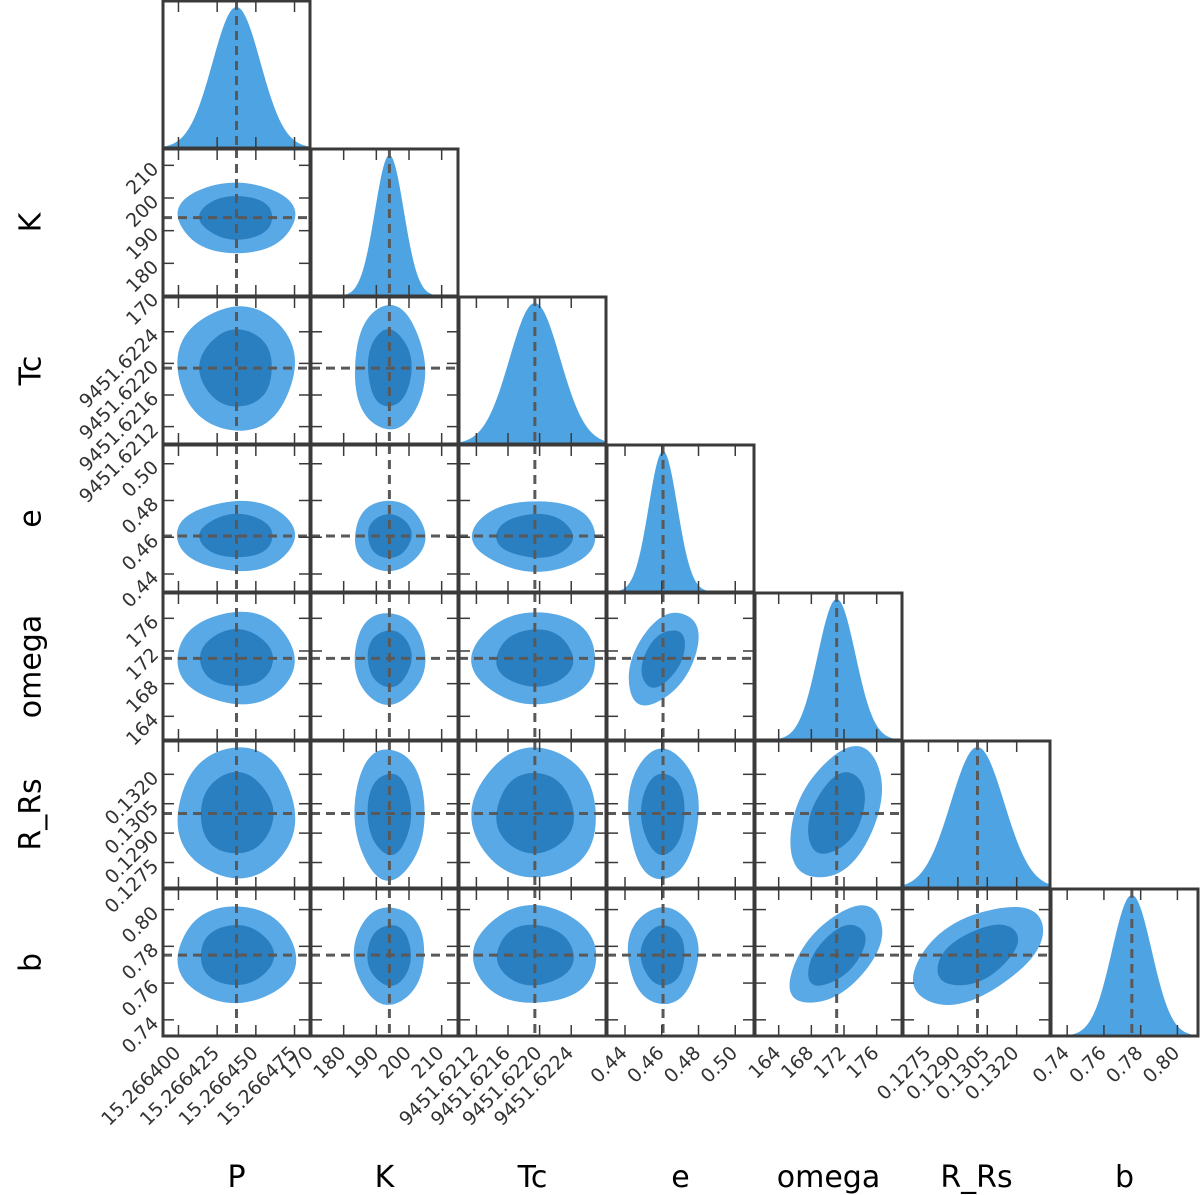 The height and width of the screenshot is (1195, 1200). I want to click on x-axis-title-Tc: Tc, so click(532, 1177).